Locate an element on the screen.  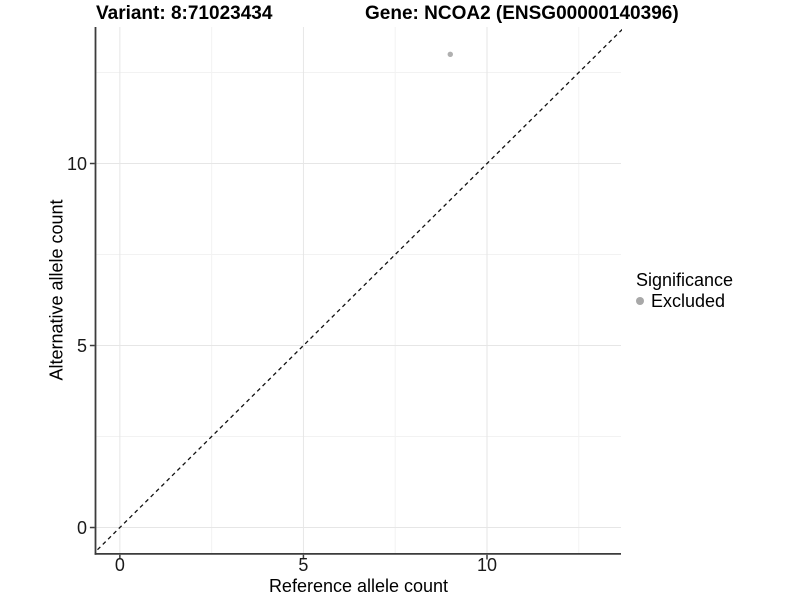
x-tick-label: 5 is located at coordinates (303, 565).